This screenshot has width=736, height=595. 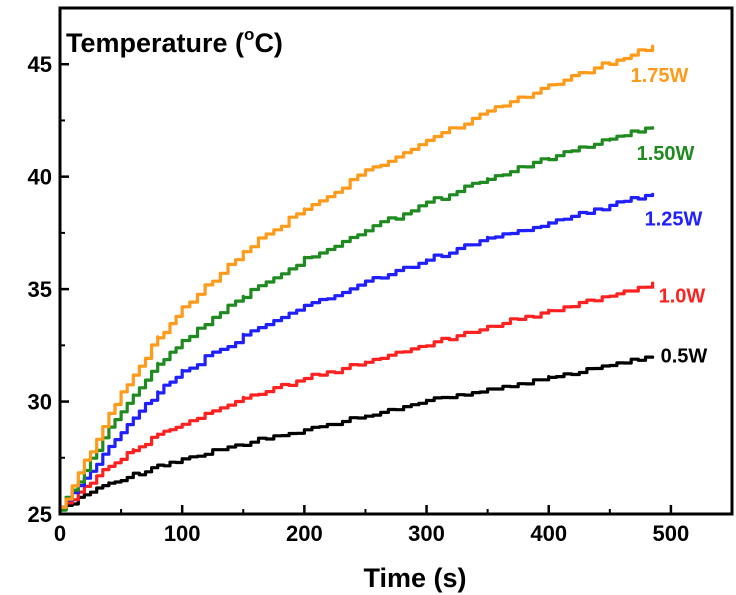 I want to click on x-tick-label: 500, so click(x=671, y=533).